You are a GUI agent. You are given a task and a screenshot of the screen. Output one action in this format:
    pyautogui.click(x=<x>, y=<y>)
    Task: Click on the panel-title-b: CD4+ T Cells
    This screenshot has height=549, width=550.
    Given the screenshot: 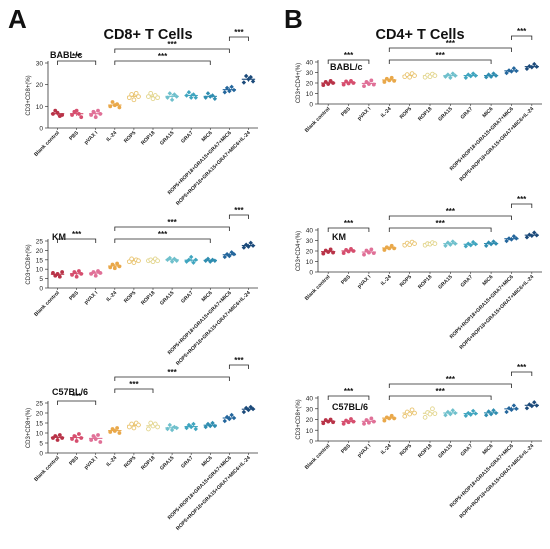 What is the action you would take?
    pyautogui.click(x=419, y=35)
    